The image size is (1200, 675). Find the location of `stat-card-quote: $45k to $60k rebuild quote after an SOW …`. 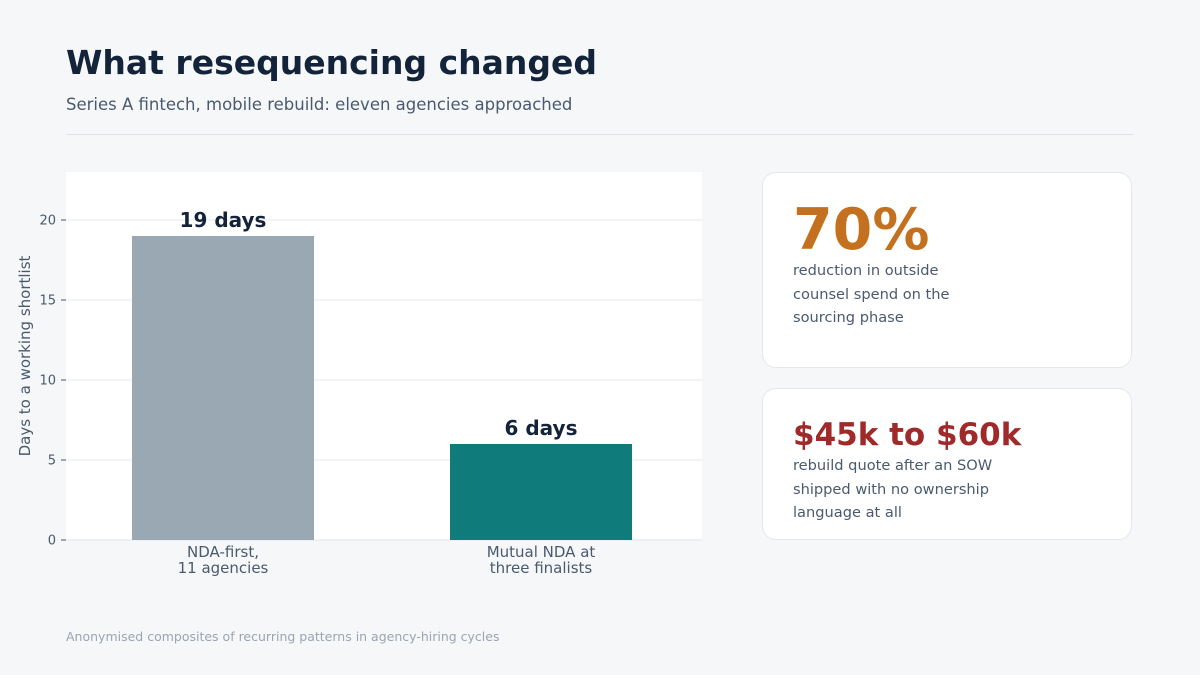

stat-card-quote: $45k to $60k rebuild quote after an SOW … is located at coordinates (947, 464).